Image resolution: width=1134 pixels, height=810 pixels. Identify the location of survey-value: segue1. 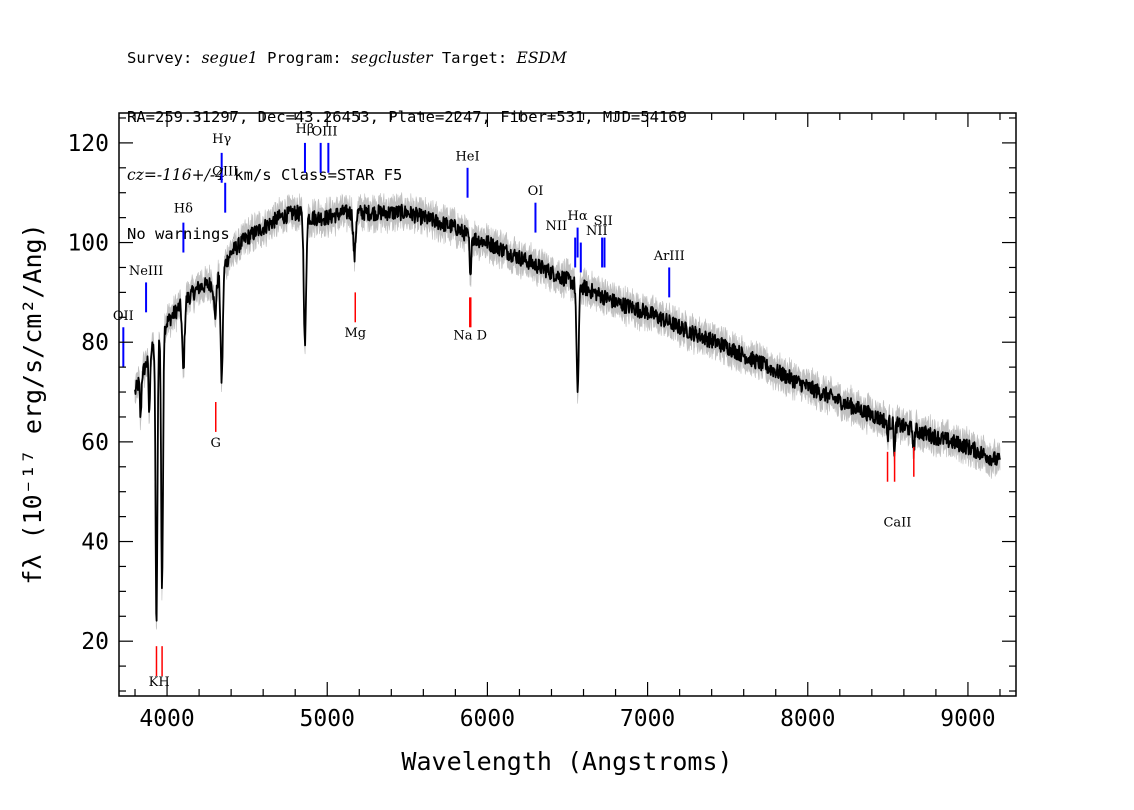
(229, 58).